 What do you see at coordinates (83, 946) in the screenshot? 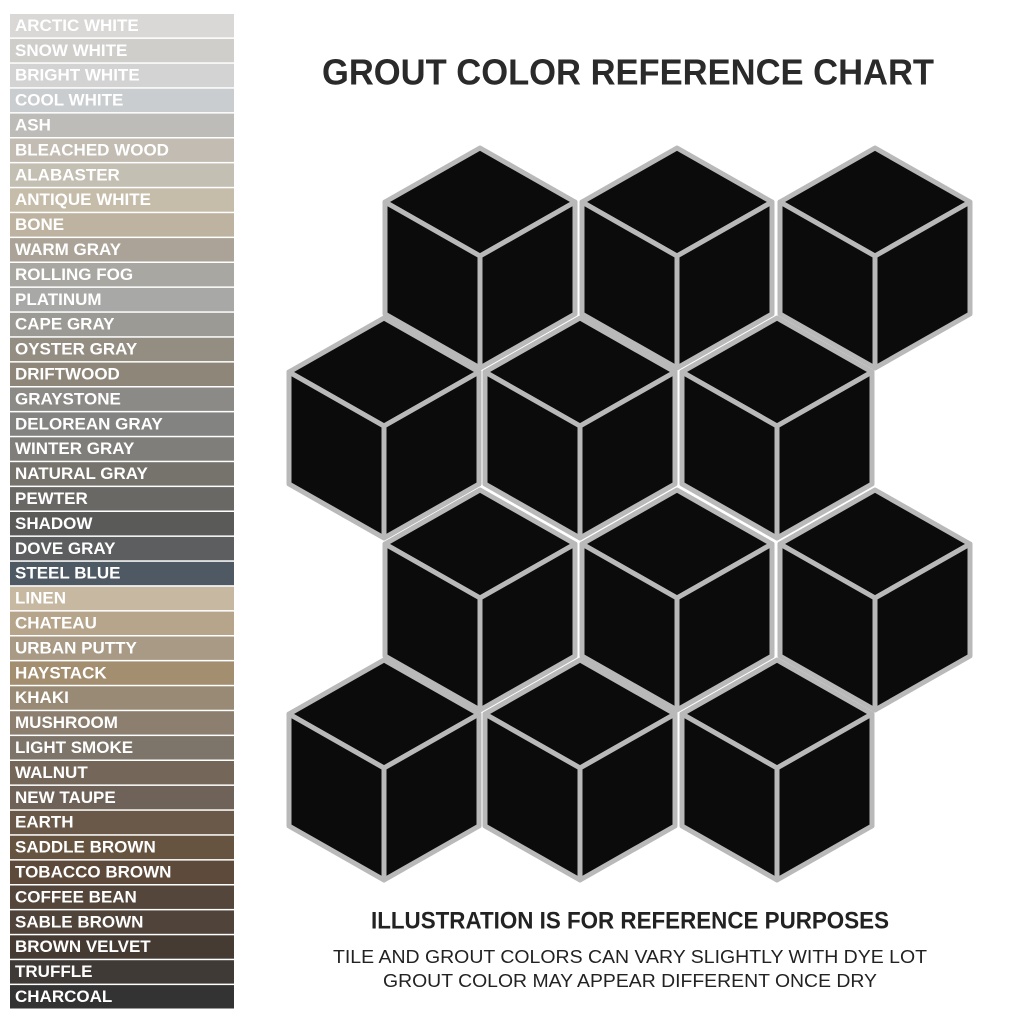
I see `swatch-label: BROWN VELVET` at bounding box center [83, 946].